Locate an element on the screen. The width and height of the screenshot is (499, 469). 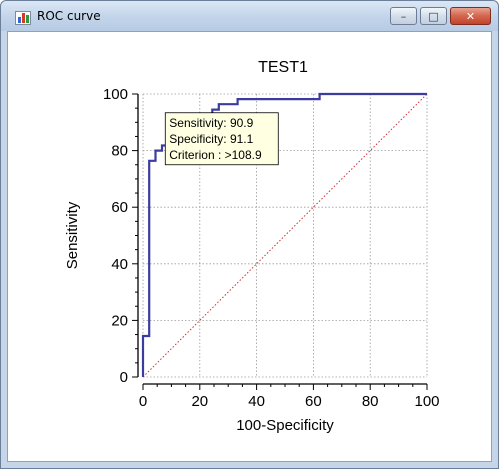
minimize-button: – is located at coordinates (403, 16).